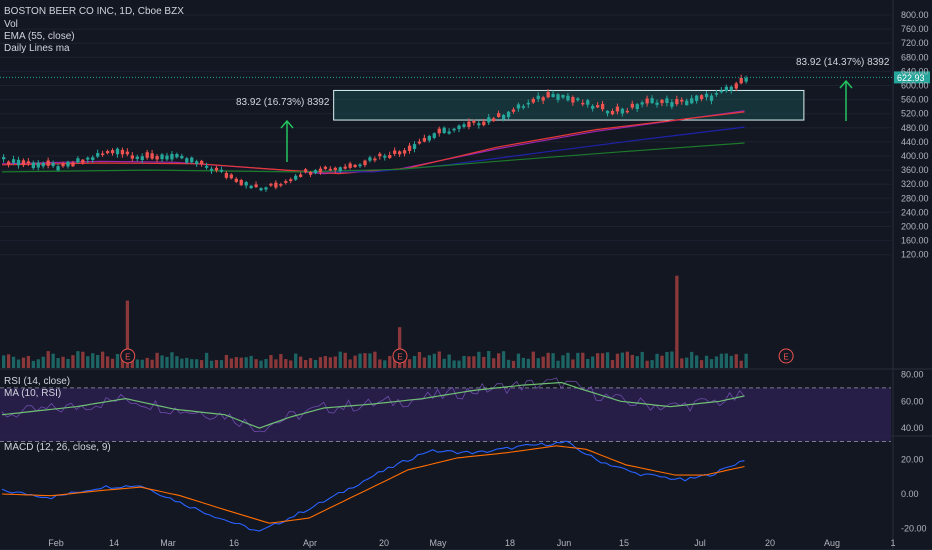 Image resolution: width=932 pixels, height=550 pixels. What do you see at coordinates (915, 71) in the screenshot?
I see `price-tick-label: 640.00` at bounding box center [915, 71].